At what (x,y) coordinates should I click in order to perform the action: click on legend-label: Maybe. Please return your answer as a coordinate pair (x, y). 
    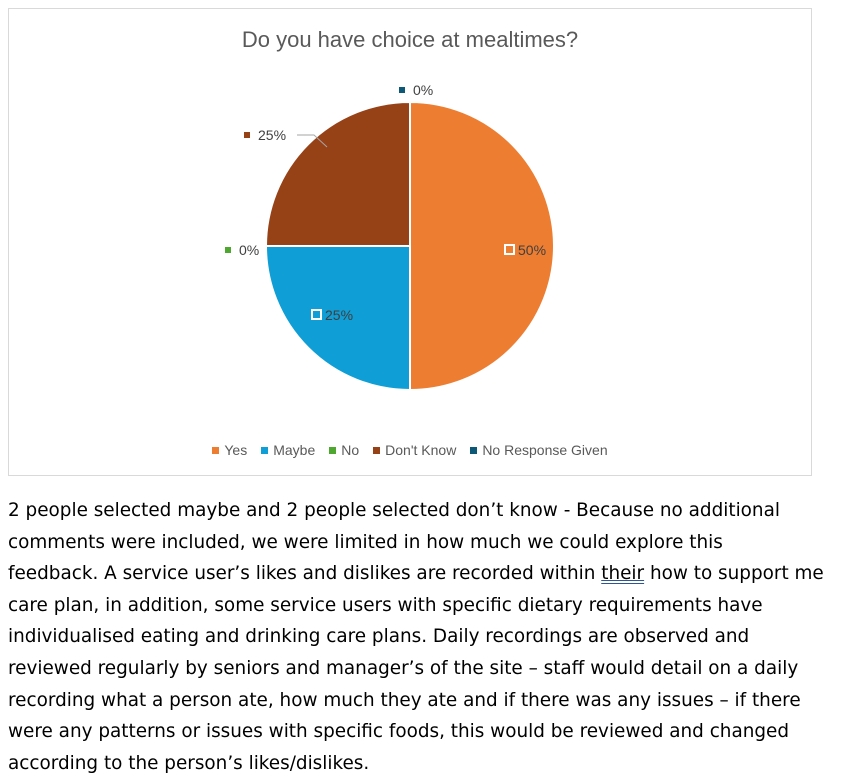
    Looking at the image, I should click on (294, 450).